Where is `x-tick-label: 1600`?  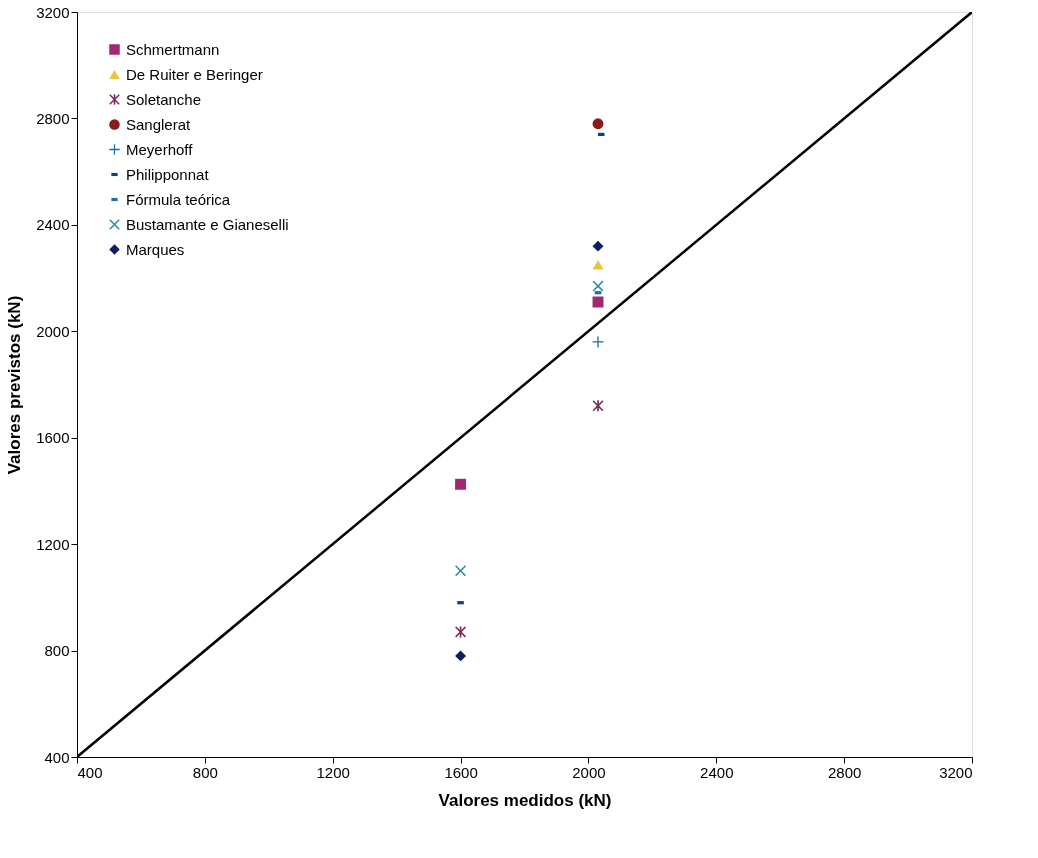
x-tick-label: 1600 is located at coordinates (461, 772).